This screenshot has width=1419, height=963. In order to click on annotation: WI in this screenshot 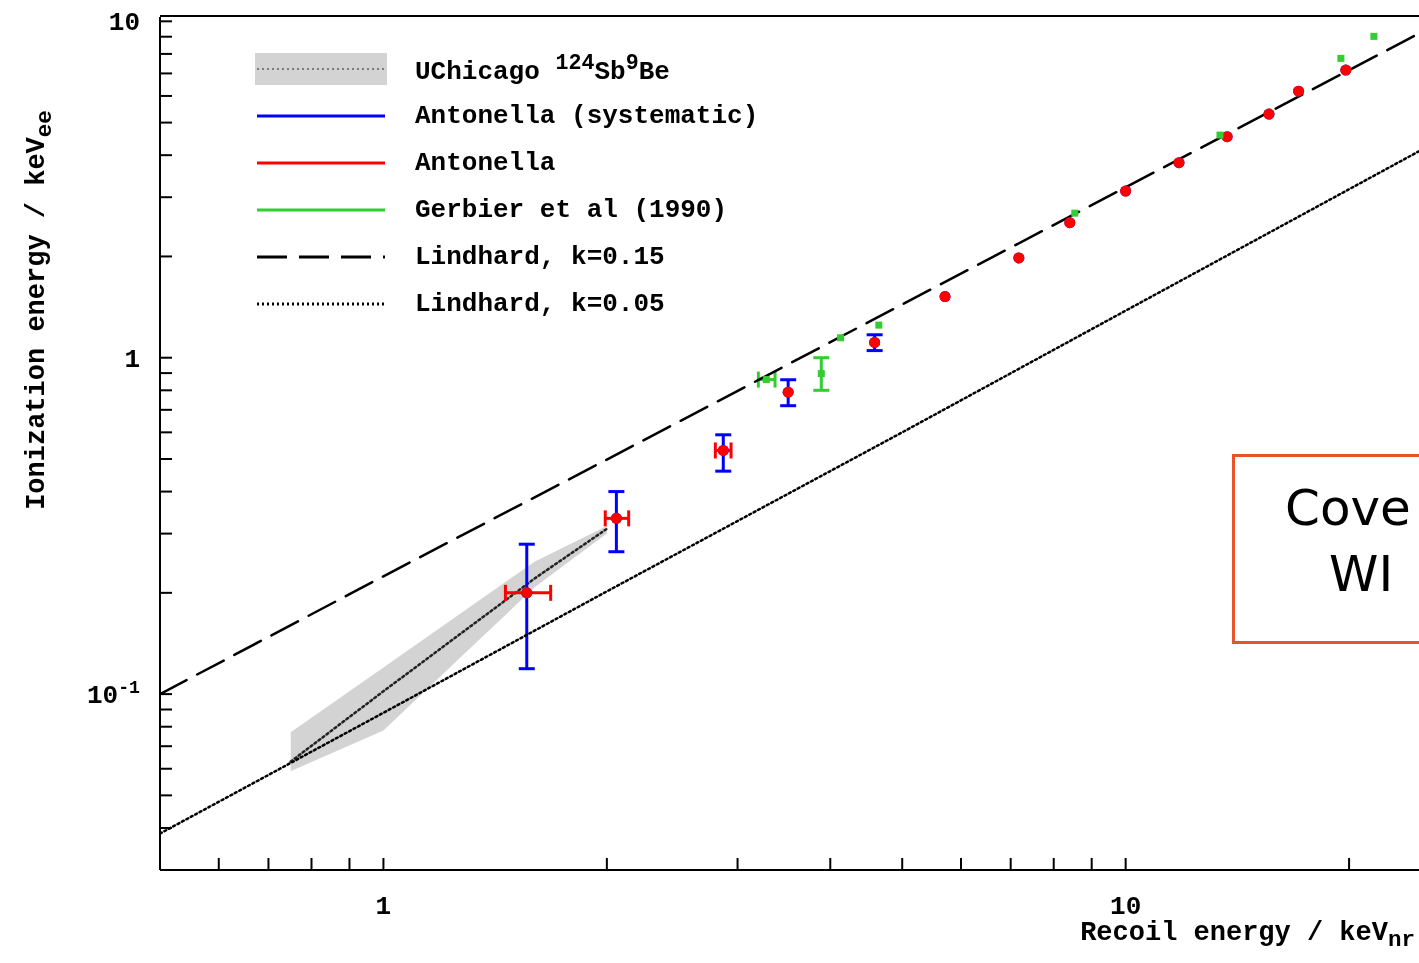, I will do `click(1362, 574)`.